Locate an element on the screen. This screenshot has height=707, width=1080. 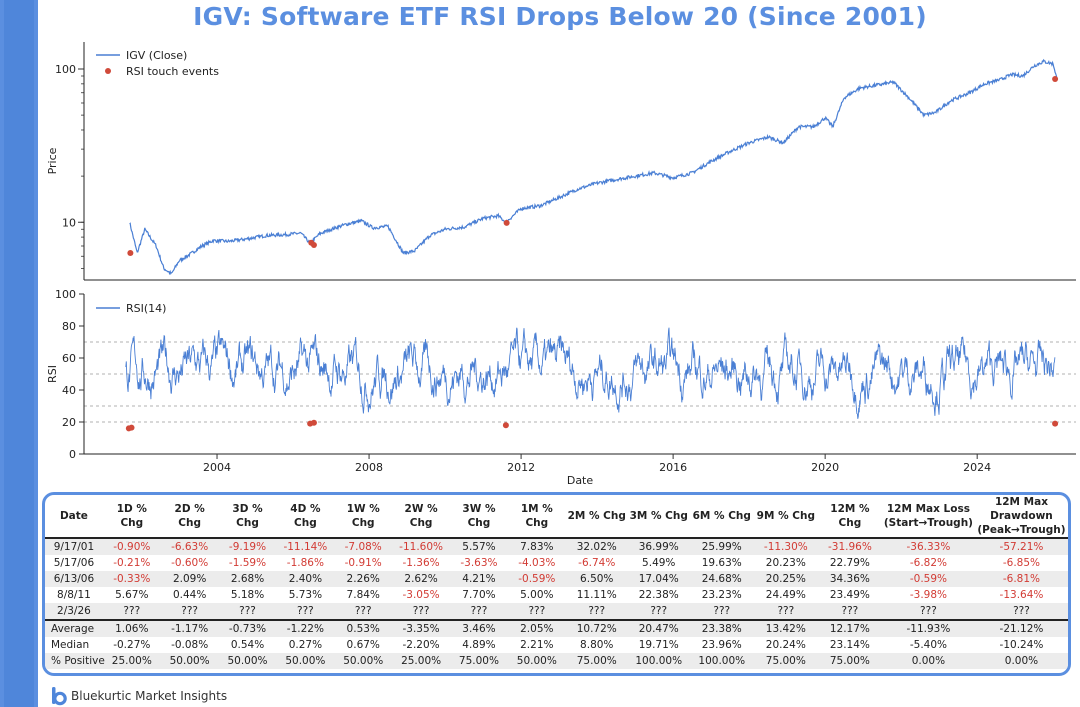
stats-cell: 4.21% is located at coordinates (479, 579).